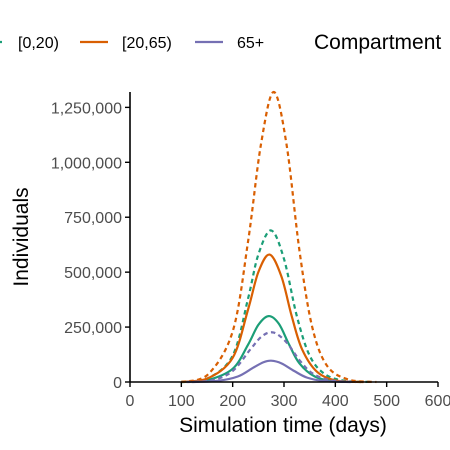  I want to click on x-tick-label: 400, so click(335, 401).